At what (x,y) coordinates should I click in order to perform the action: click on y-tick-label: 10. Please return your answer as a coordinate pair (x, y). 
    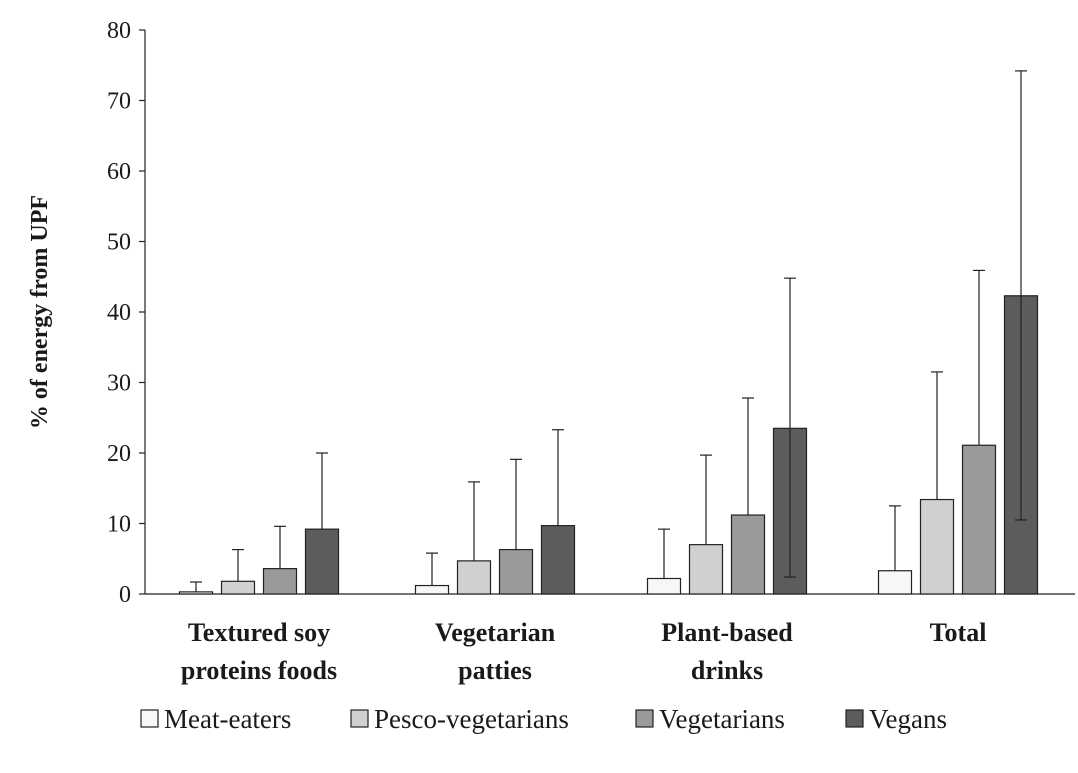
    Looking at the image, I should click on (119, 525).